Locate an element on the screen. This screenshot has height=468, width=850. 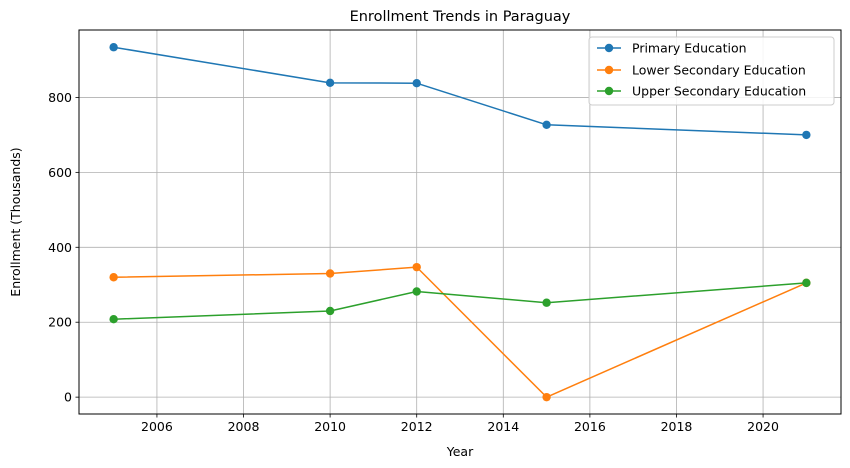
y-tick-label: 600 is located at coordinates (60, 172).